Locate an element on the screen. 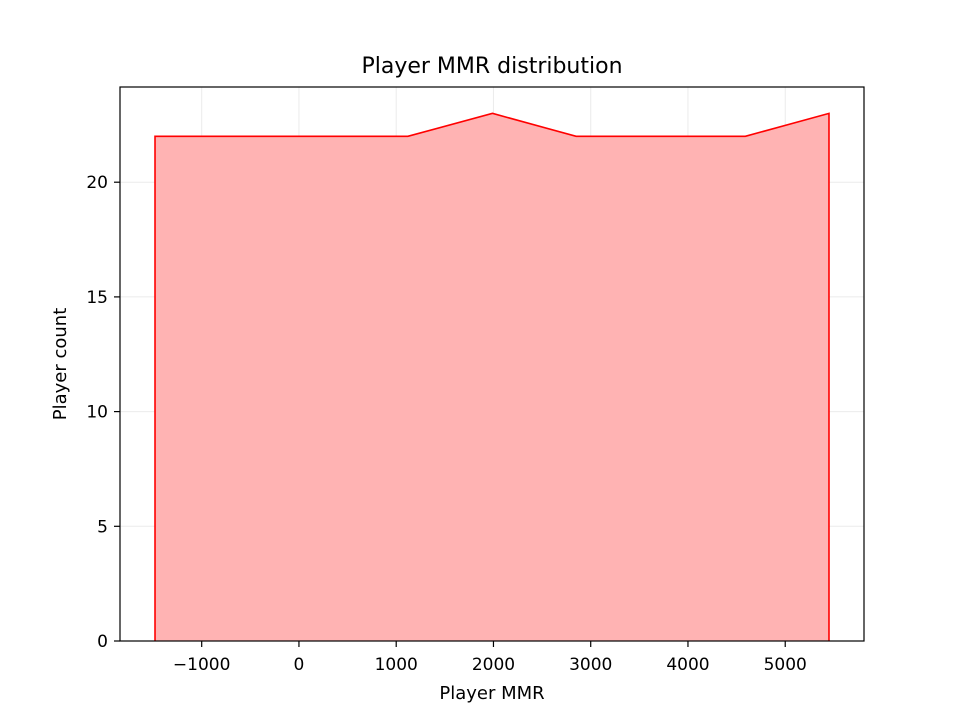 The image size is (960, 720). x-tick-label: 5000 is located at coordinates (785, 665).